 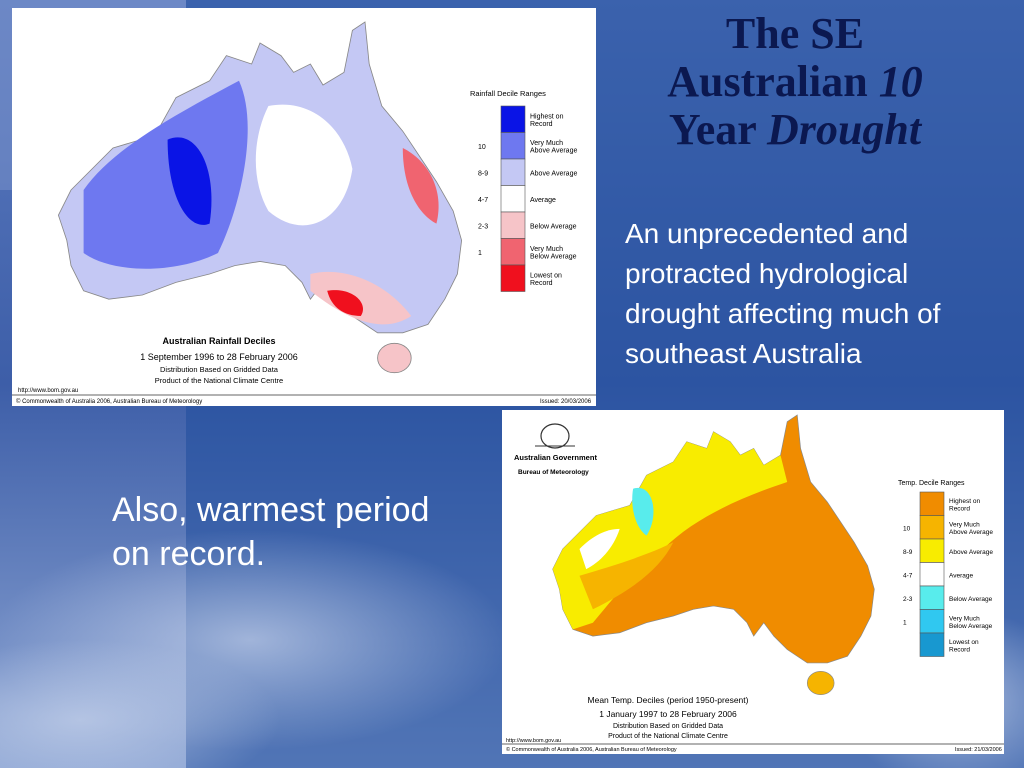 What do you see at coordinates (767, 81) in the screenshot?
I see `title-text: Australian` at bounding box center [767, 81].